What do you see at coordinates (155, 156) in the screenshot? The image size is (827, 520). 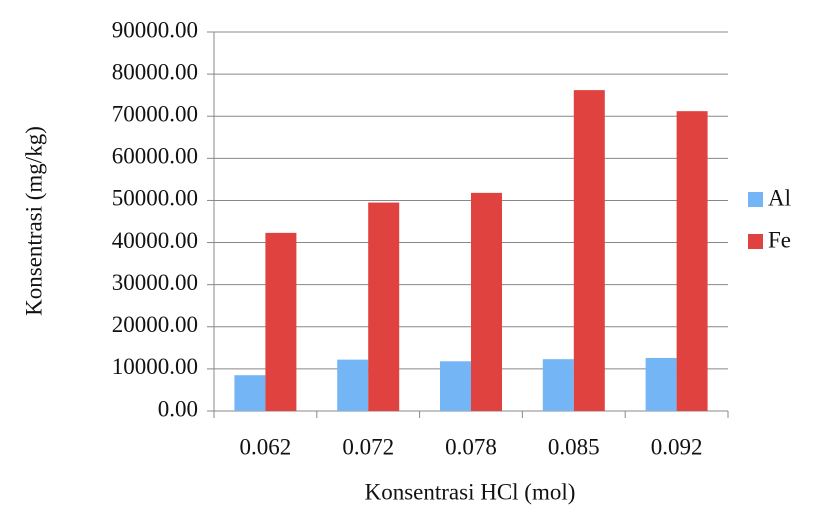 I see `y-tick-label: 60000.00` at bounding box center [155, 156].